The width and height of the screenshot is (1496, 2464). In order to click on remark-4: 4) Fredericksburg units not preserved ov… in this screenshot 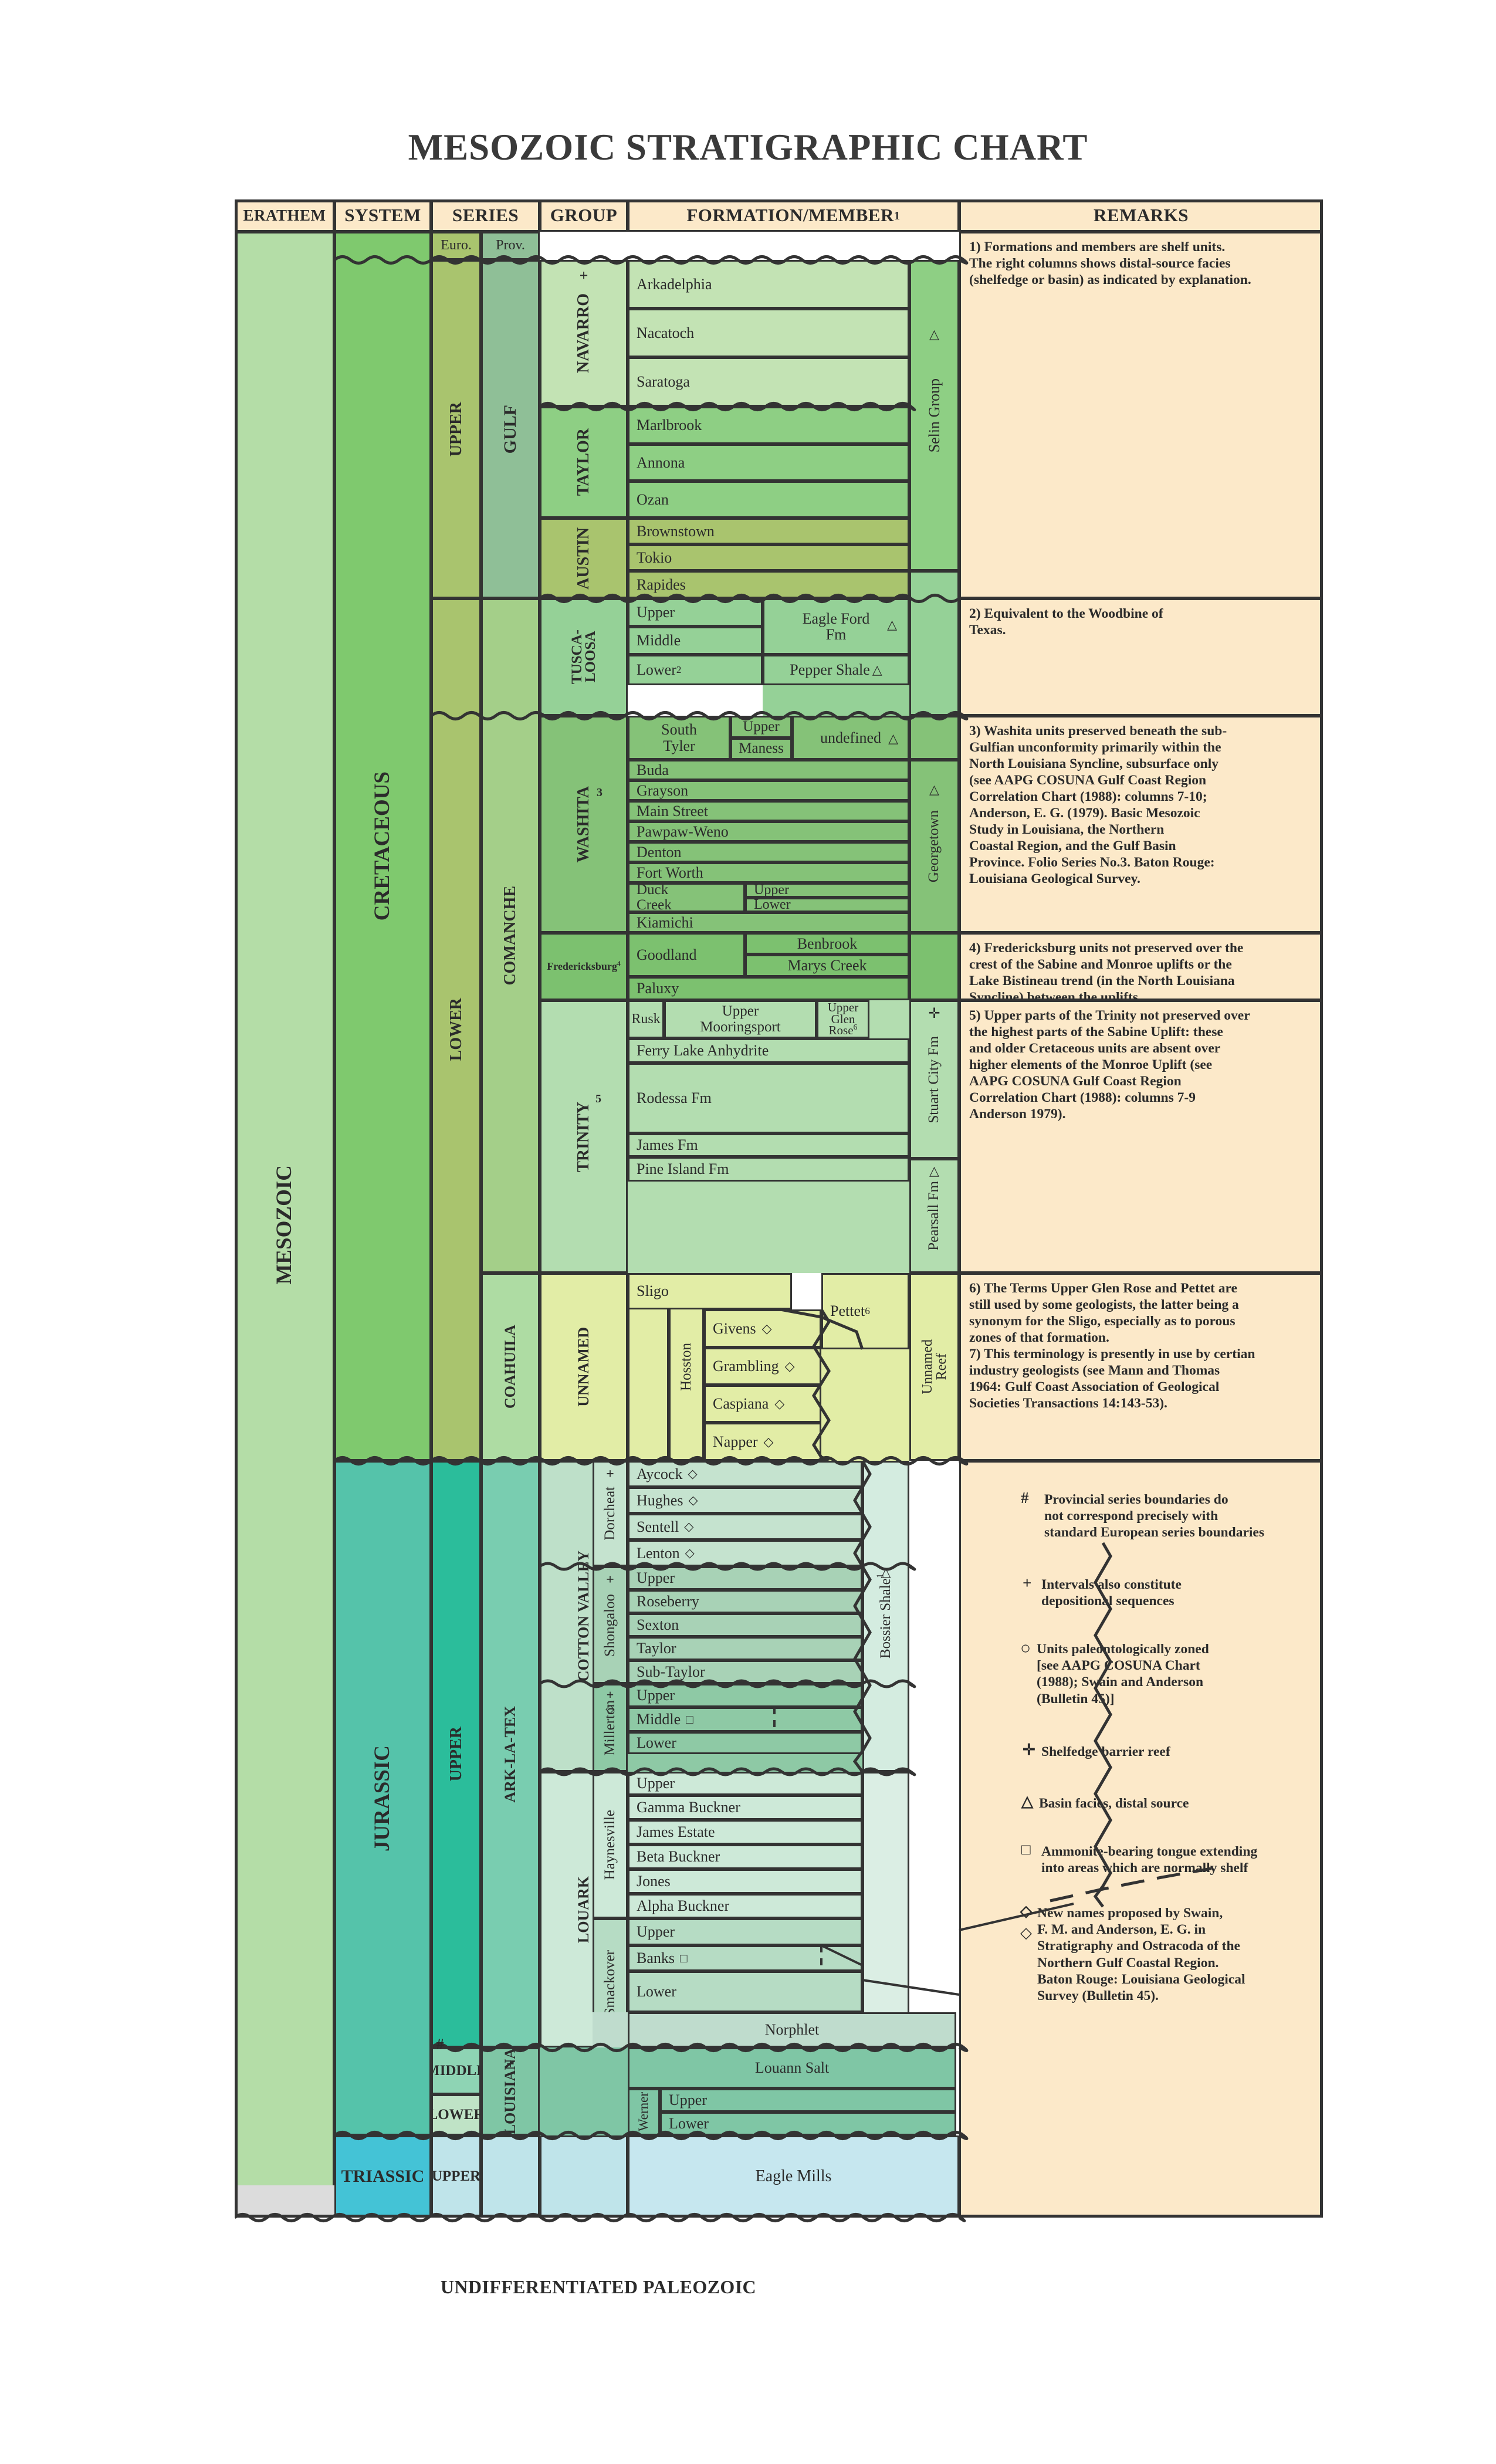, I will do `click(1141, 966)`.